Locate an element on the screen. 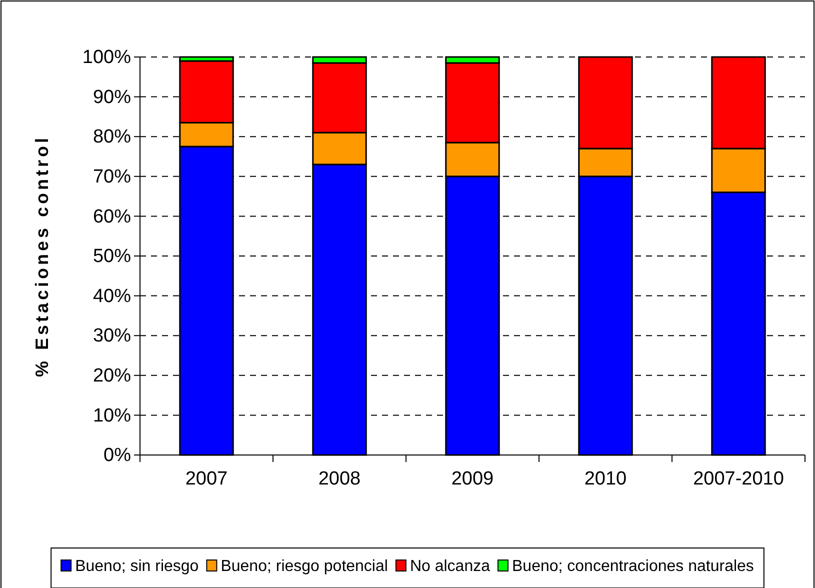  y-tick-label: 20% is located at coordinates (112, 375).